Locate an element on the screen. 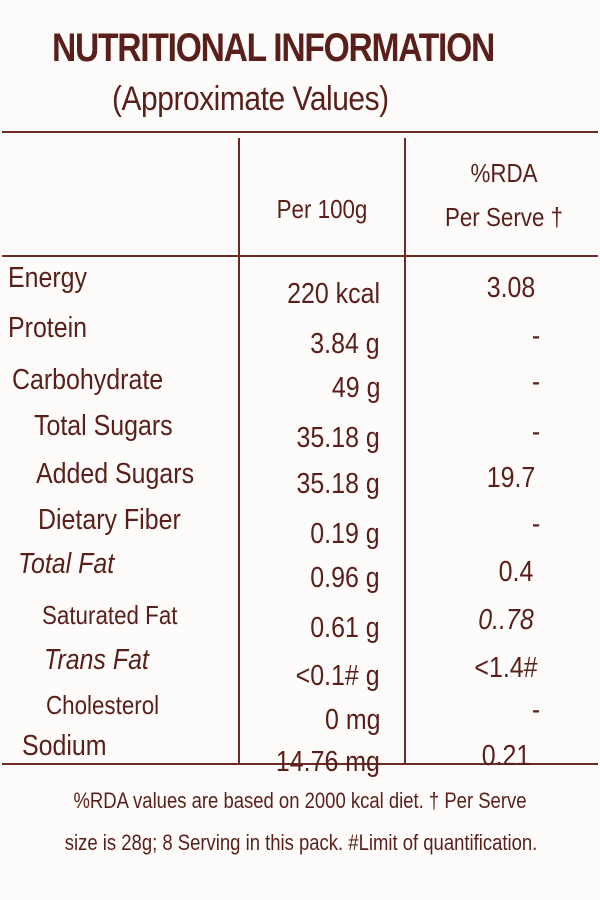 The height and width of the screenshot is (900, 600). nutrient-rda: <1.4# is located at coordinates (506, 668).